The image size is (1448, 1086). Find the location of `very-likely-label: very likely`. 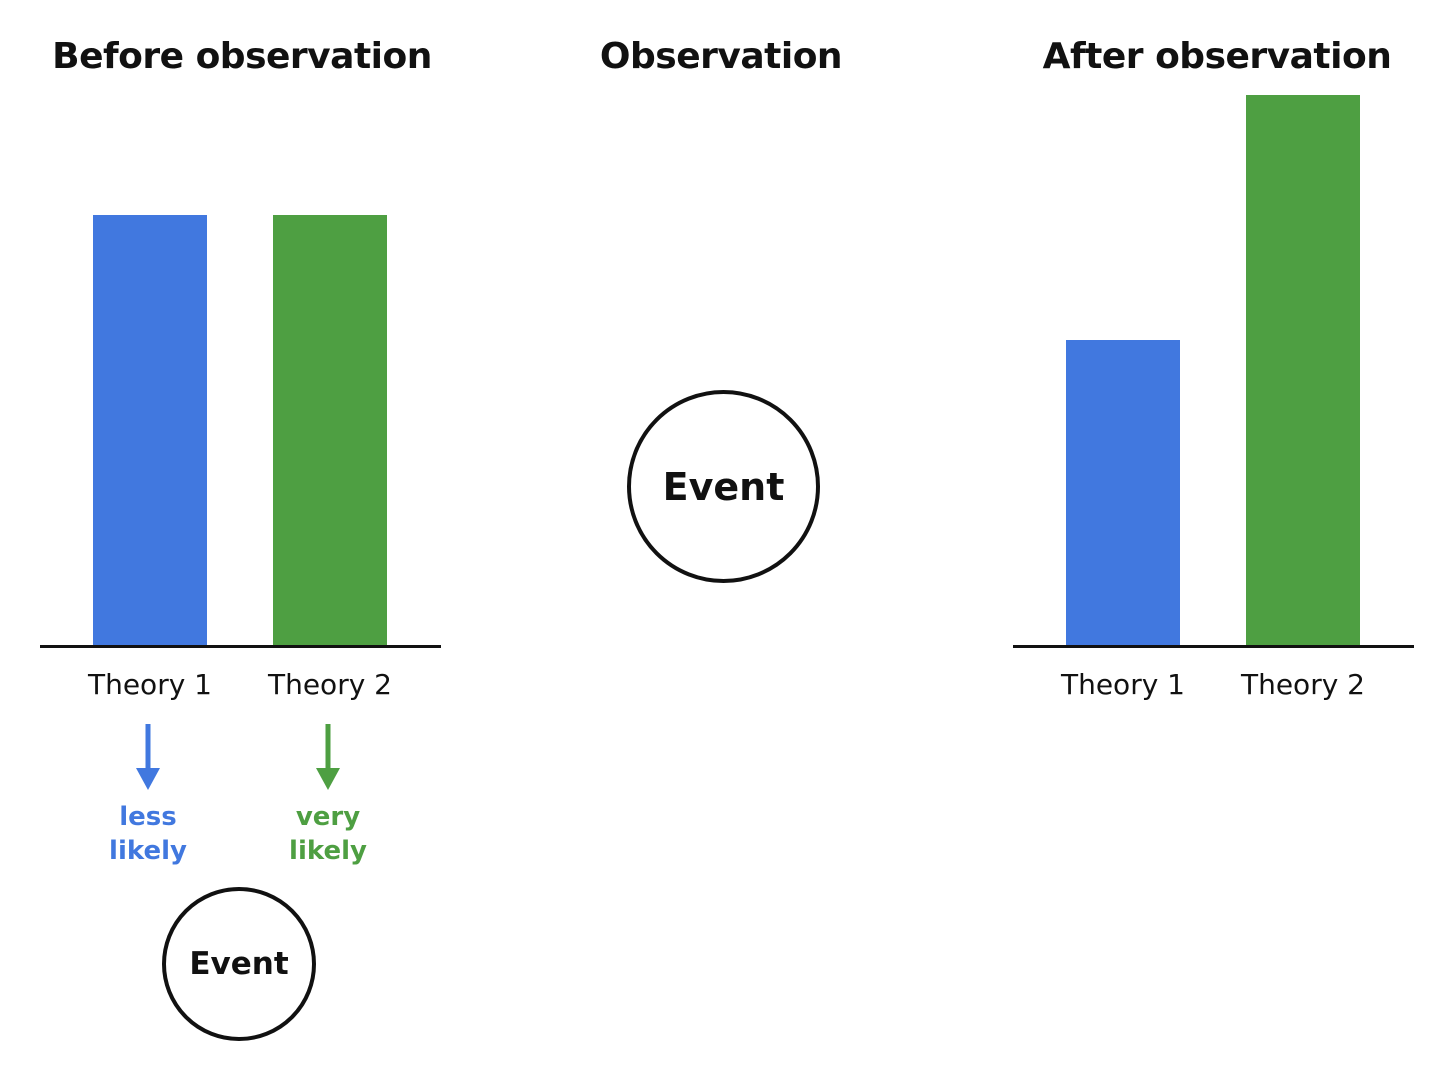

very-likely-label: very likely is located at coordinates (328, 834).